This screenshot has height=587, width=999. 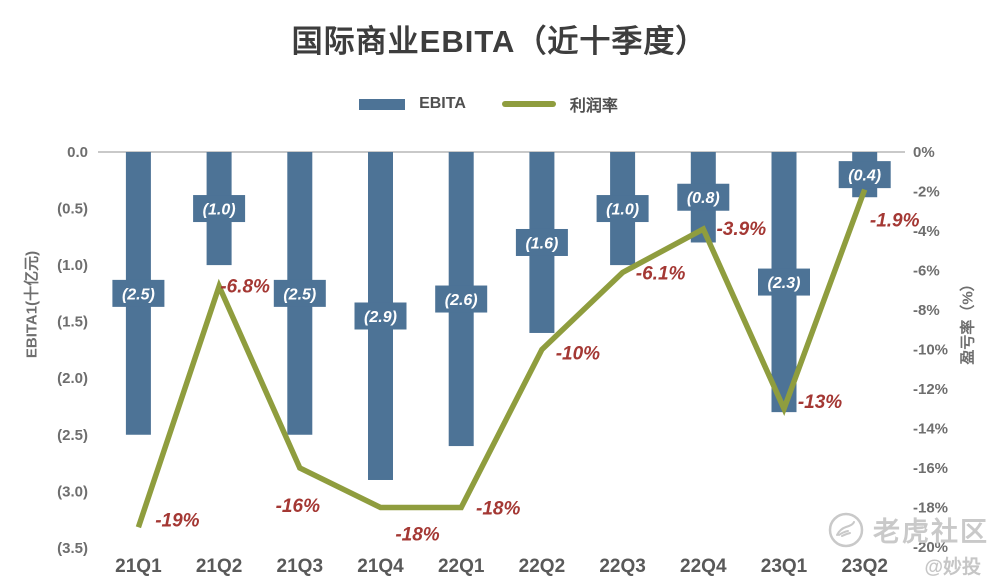 I want to click on bar-value-label: (0.4), so click(x=864, y=176).